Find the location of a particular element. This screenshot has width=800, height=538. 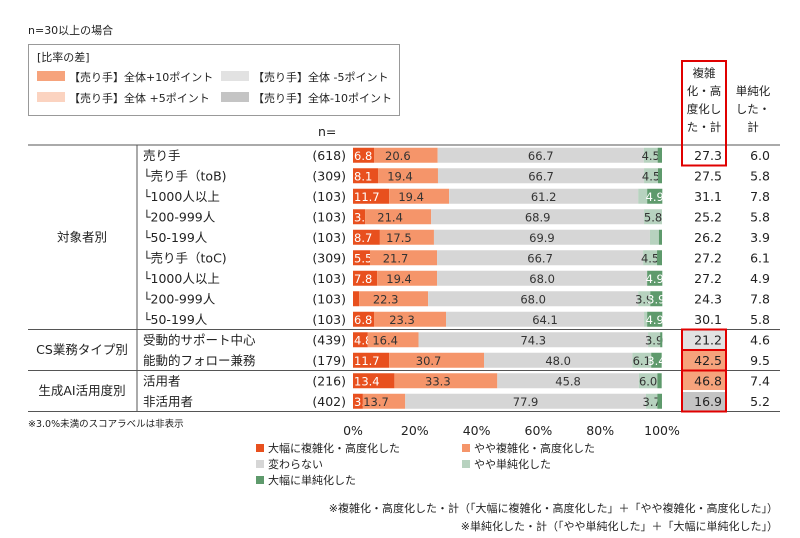

complex-total-value: 27.2 is located at coordinates (708, 257).